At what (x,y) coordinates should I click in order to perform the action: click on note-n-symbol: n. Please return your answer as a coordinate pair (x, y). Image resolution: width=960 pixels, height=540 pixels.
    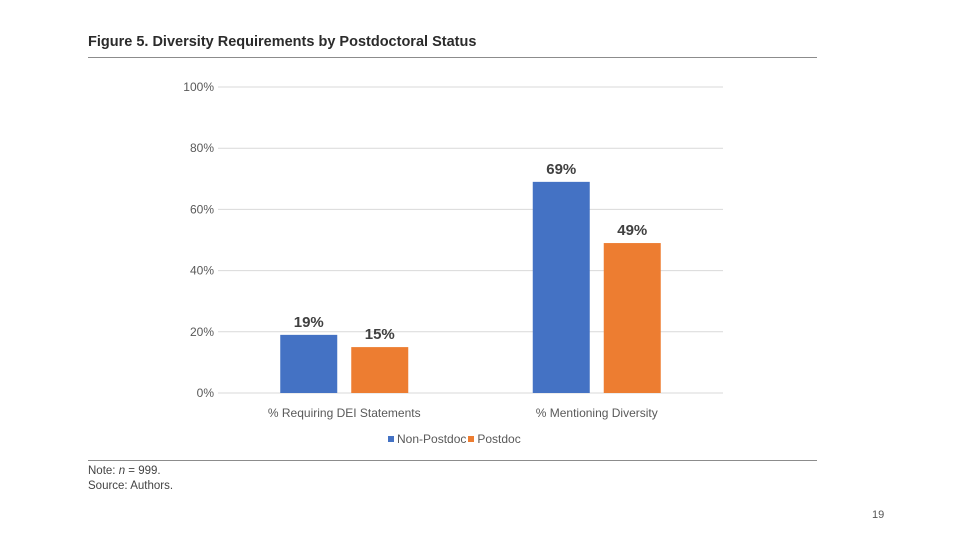
    Looking at the image, I should click on (122, 471).